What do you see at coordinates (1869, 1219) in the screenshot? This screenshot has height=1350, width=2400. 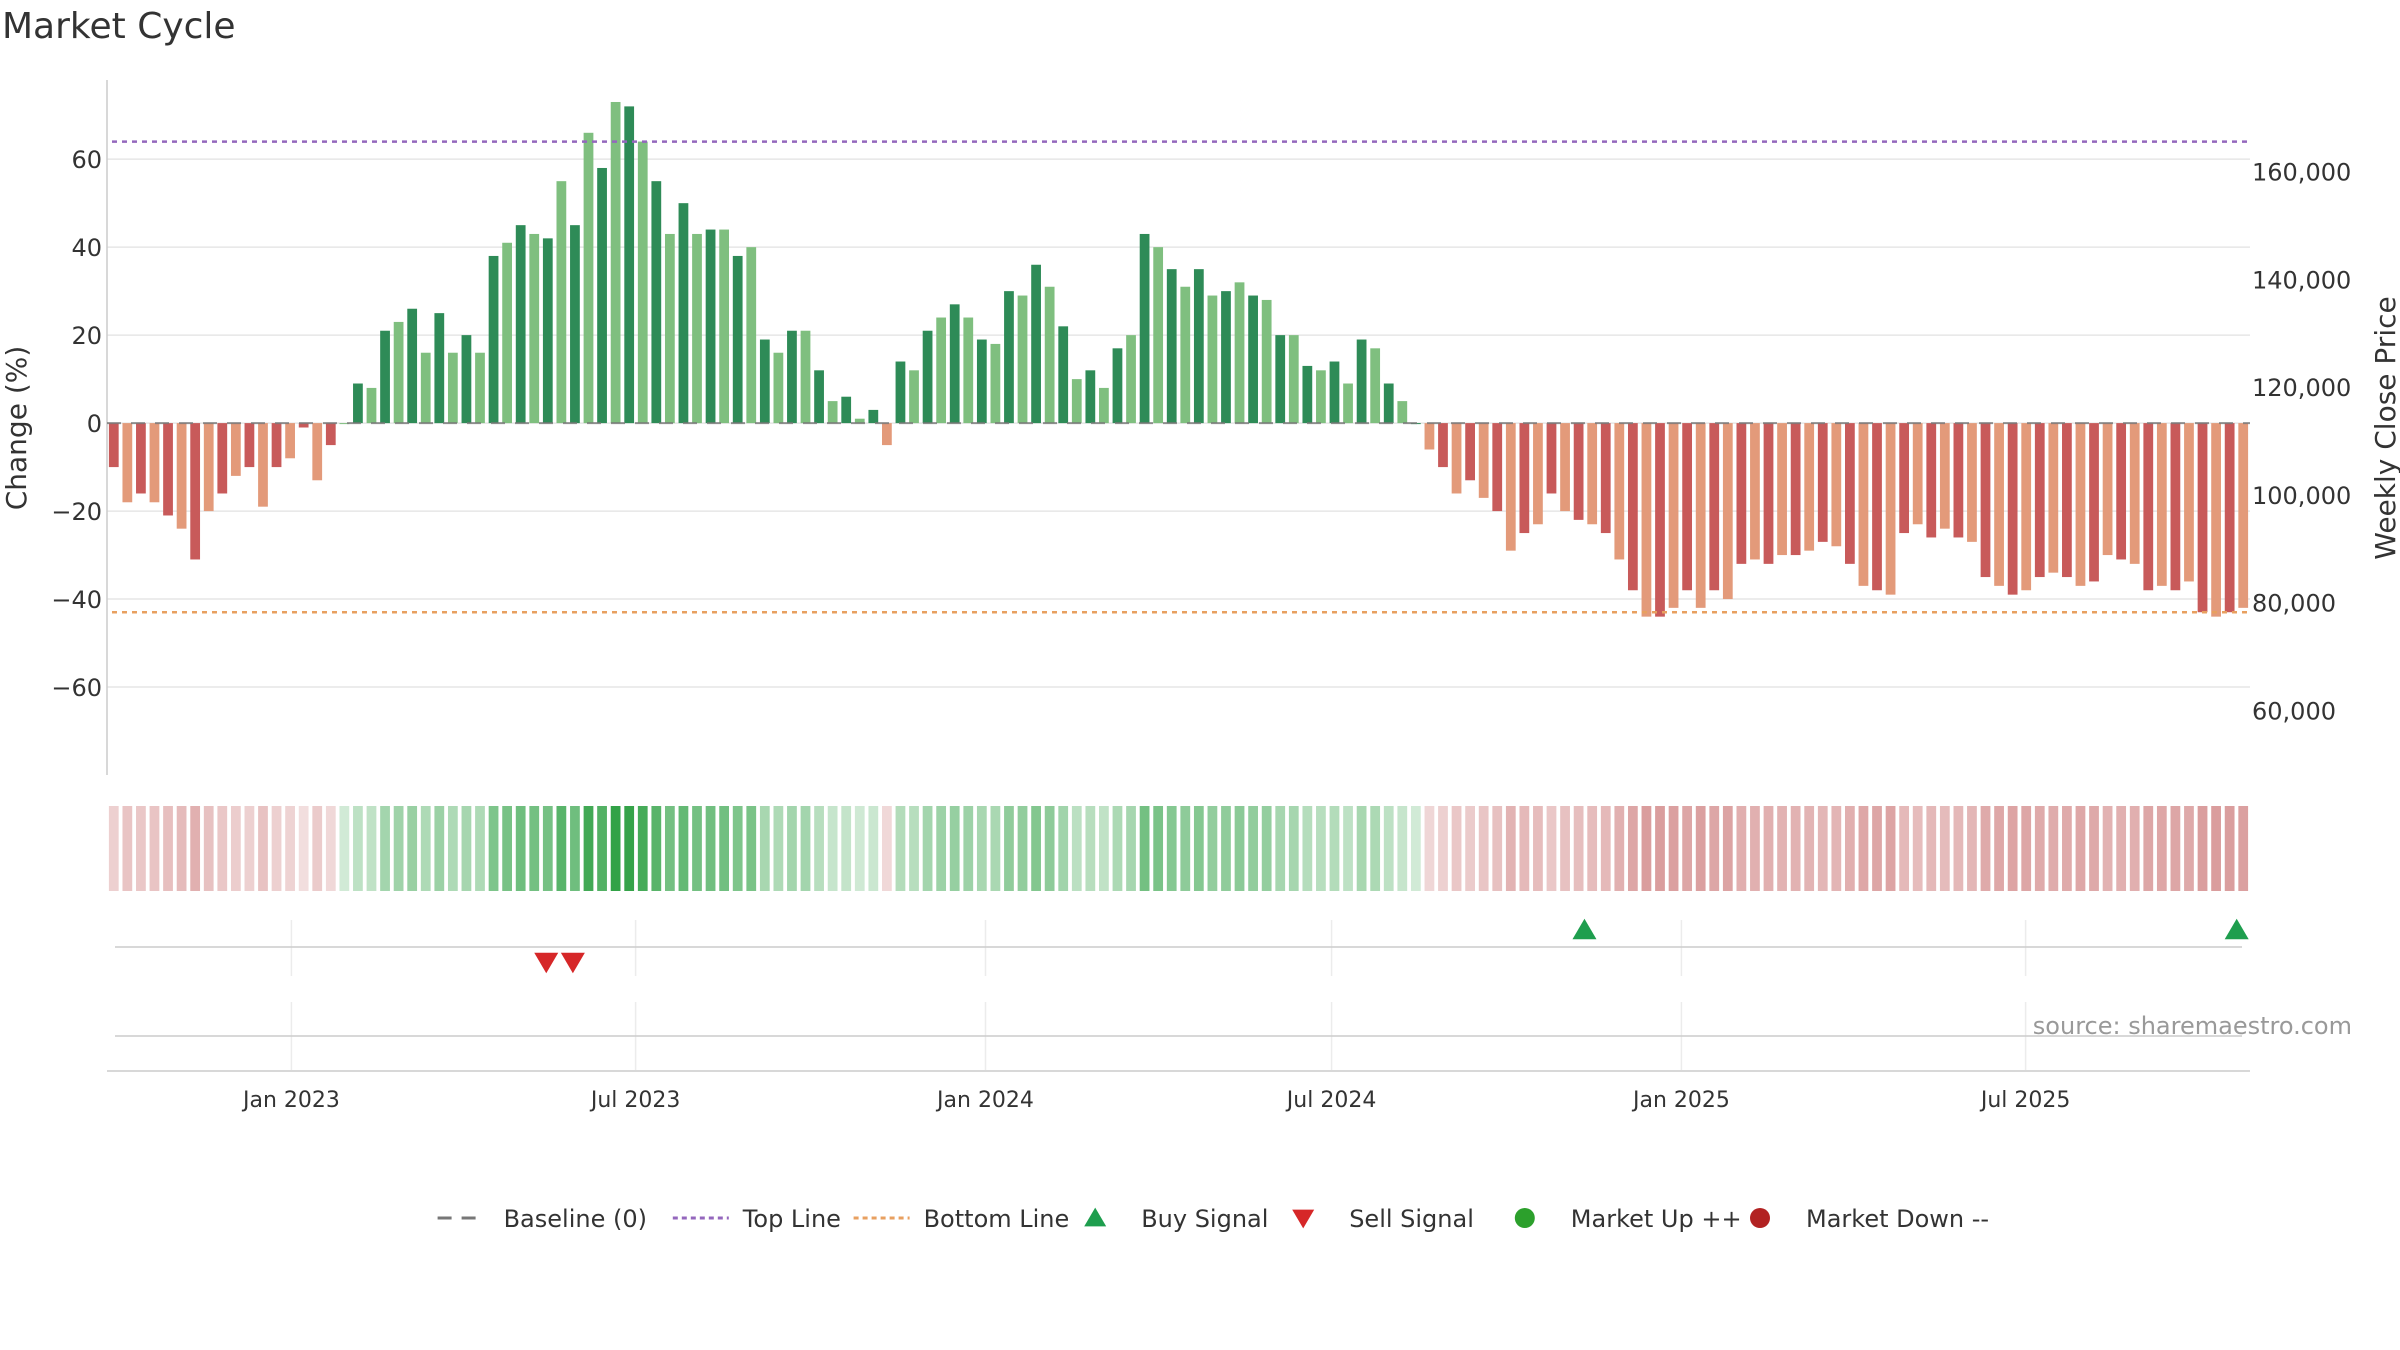 I see `legend-item: Market Down --` at bounding box center [1869, 1219].